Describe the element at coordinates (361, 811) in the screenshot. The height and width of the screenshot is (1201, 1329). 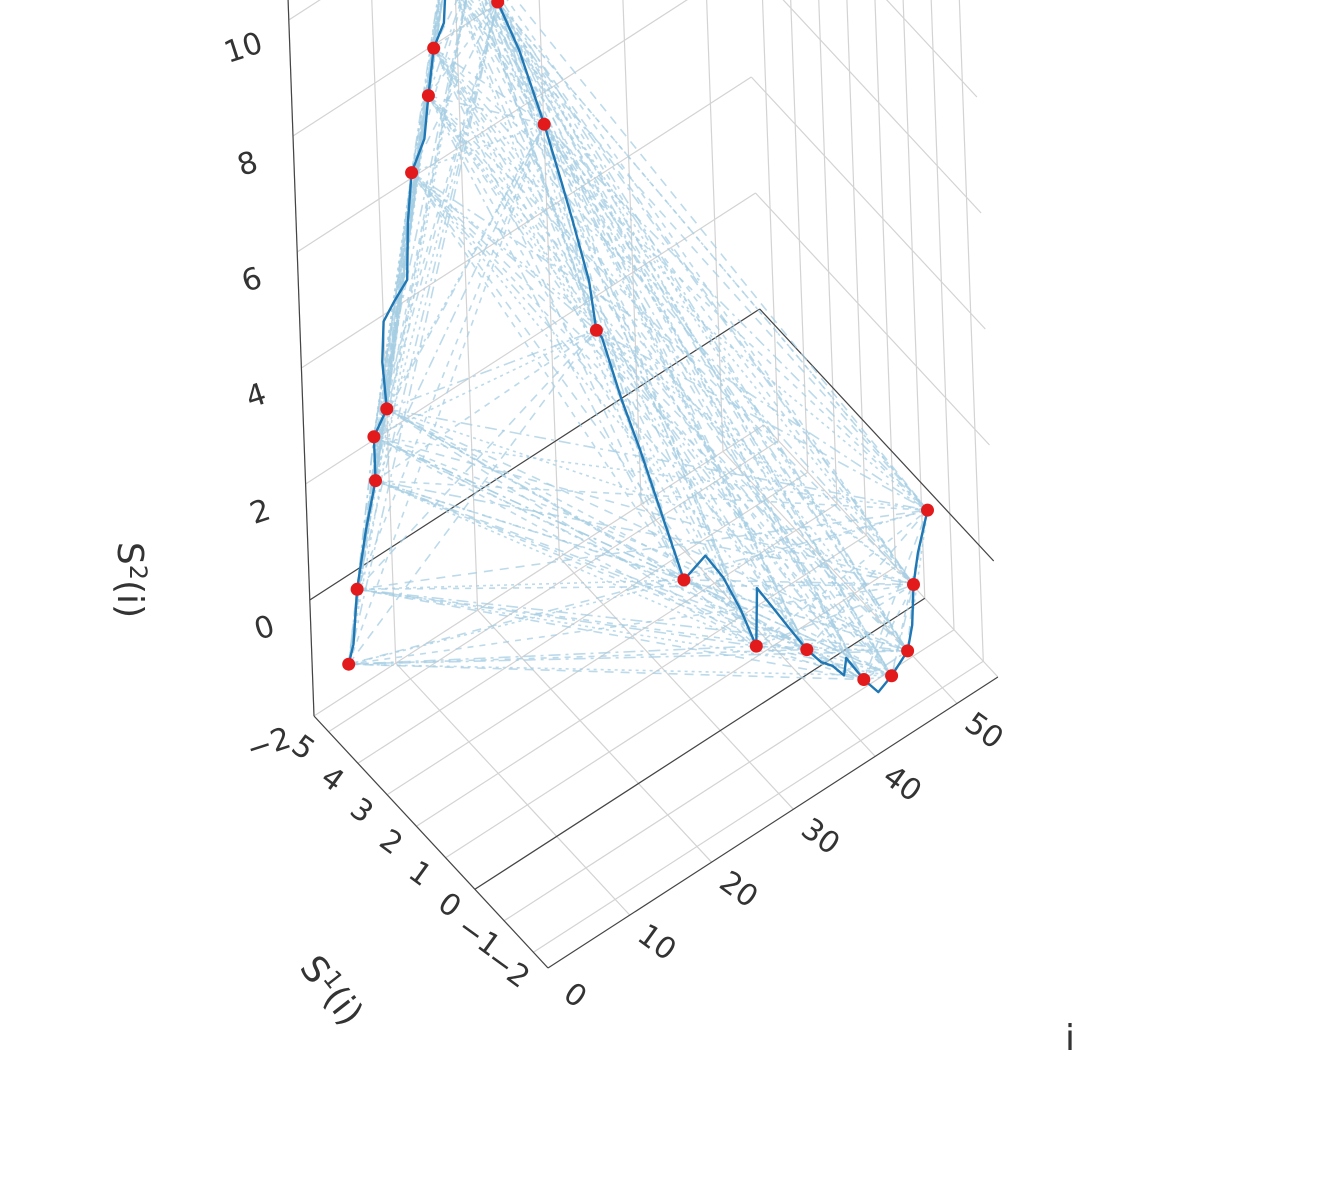
I see `y-tick-label: 3` at that location.